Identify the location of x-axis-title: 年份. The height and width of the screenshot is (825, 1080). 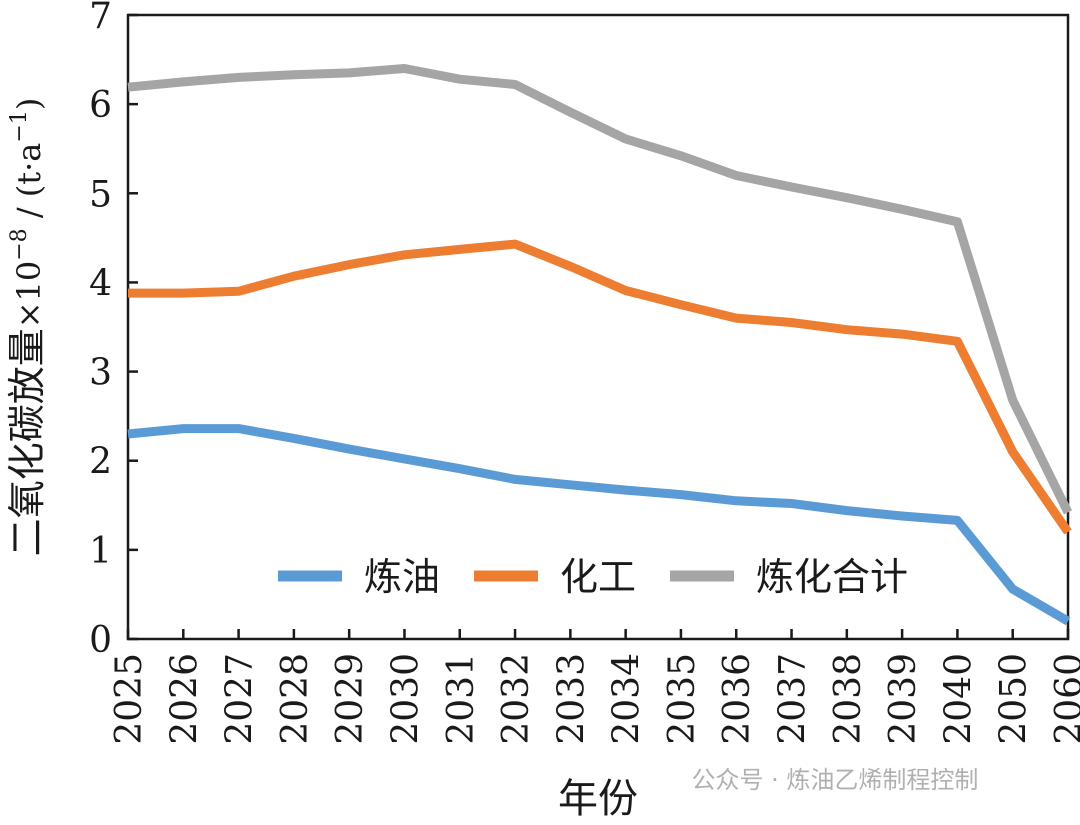
(598, 799).